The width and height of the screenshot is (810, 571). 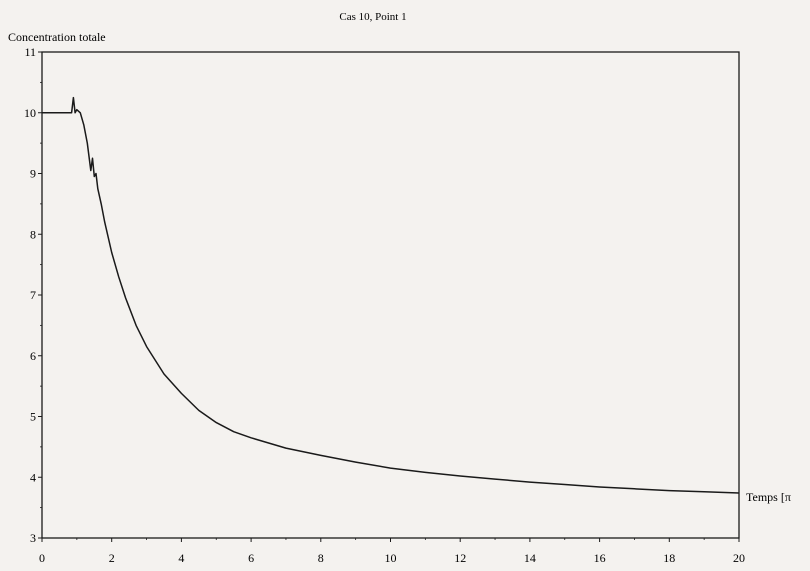 What do you see at coordinates (57, 37) in the screenshot?
I see `y-axis-label: Concentration totale` at bounding box center [57, 37].